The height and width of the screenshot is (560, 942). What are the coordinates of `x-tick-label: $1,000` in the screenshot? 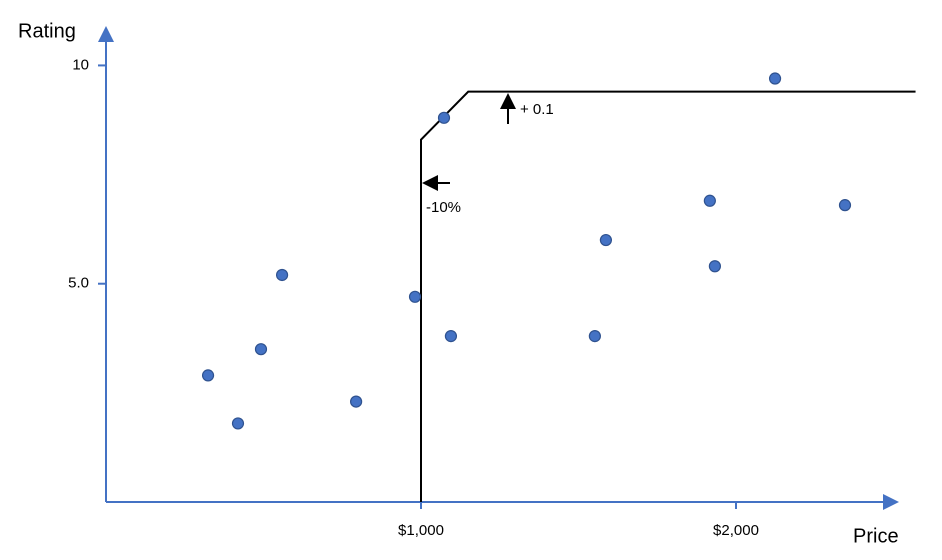 It's located at (421, 530).